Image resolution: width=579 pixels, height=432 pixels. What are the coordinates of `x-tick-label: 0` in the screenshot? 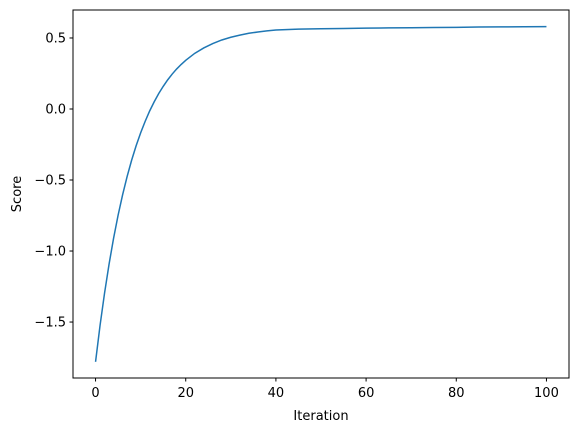 It's located at (95, 393).